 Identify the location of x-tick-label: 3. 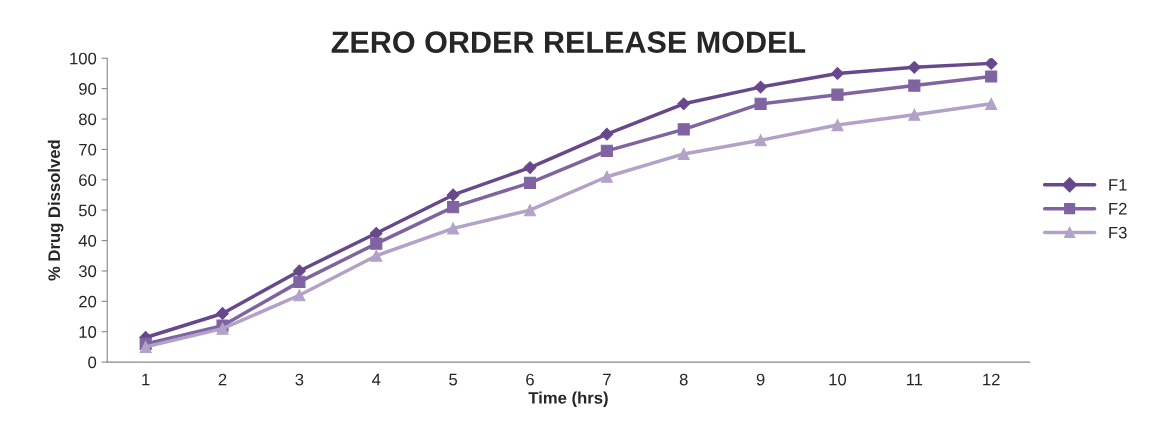
(299, 379).